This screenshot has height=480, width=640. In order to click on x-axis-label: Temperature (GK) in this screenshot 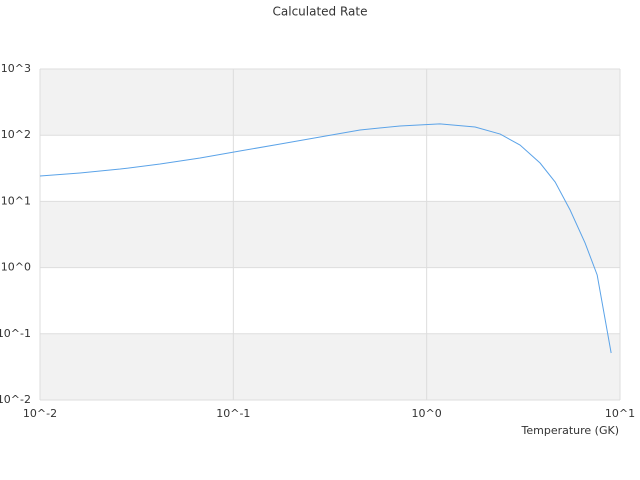, I will do `click(570, 430)`.